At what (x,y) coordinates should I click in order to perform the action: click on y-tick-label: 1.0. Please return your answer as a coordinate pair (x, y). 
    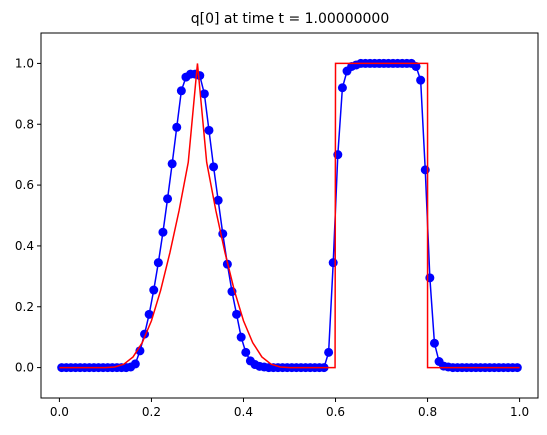
    Looking at the image, I should click on (24, 63).